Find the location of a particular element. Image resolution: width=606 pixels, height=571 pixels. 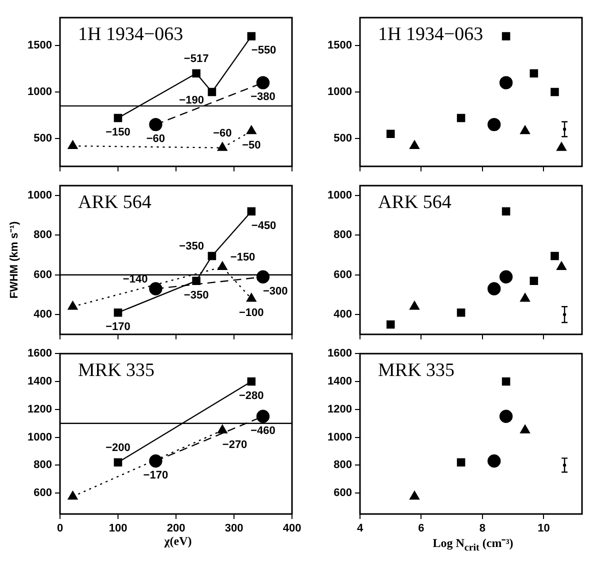

x-axis-title: χ(eV) is located at coordinates (178, 541).